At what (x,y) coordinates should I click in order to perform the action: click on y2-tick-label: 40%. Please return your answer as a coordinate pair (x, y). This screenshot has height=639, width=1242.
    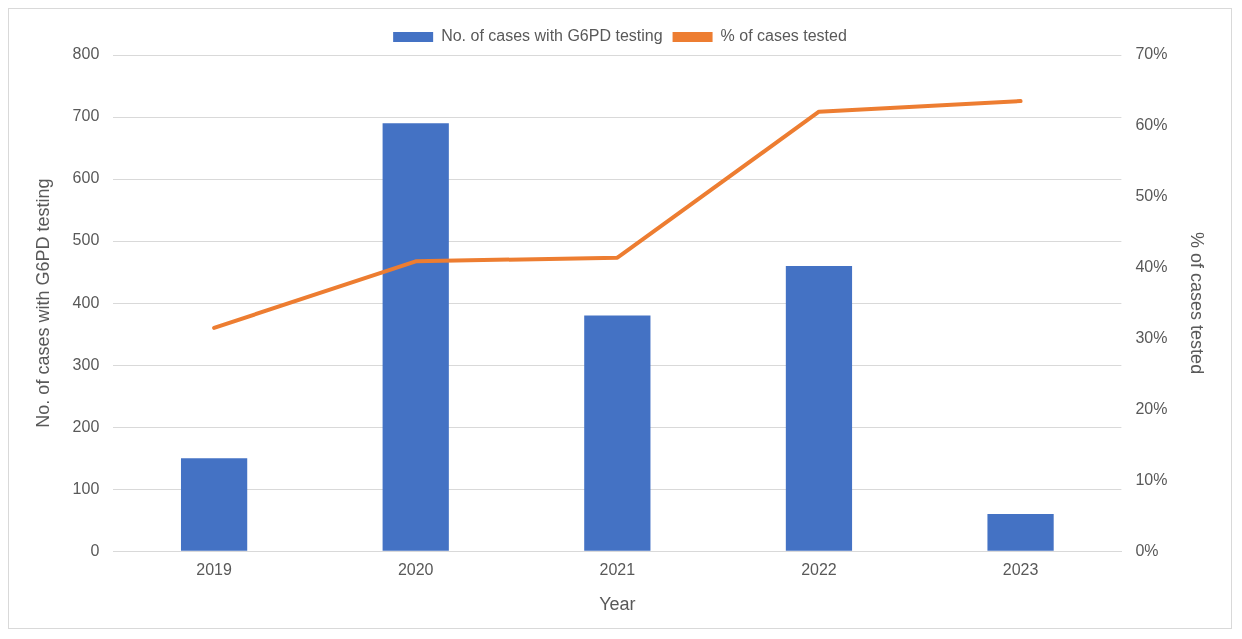
    Looking at the image, I should click on (1151, 267).